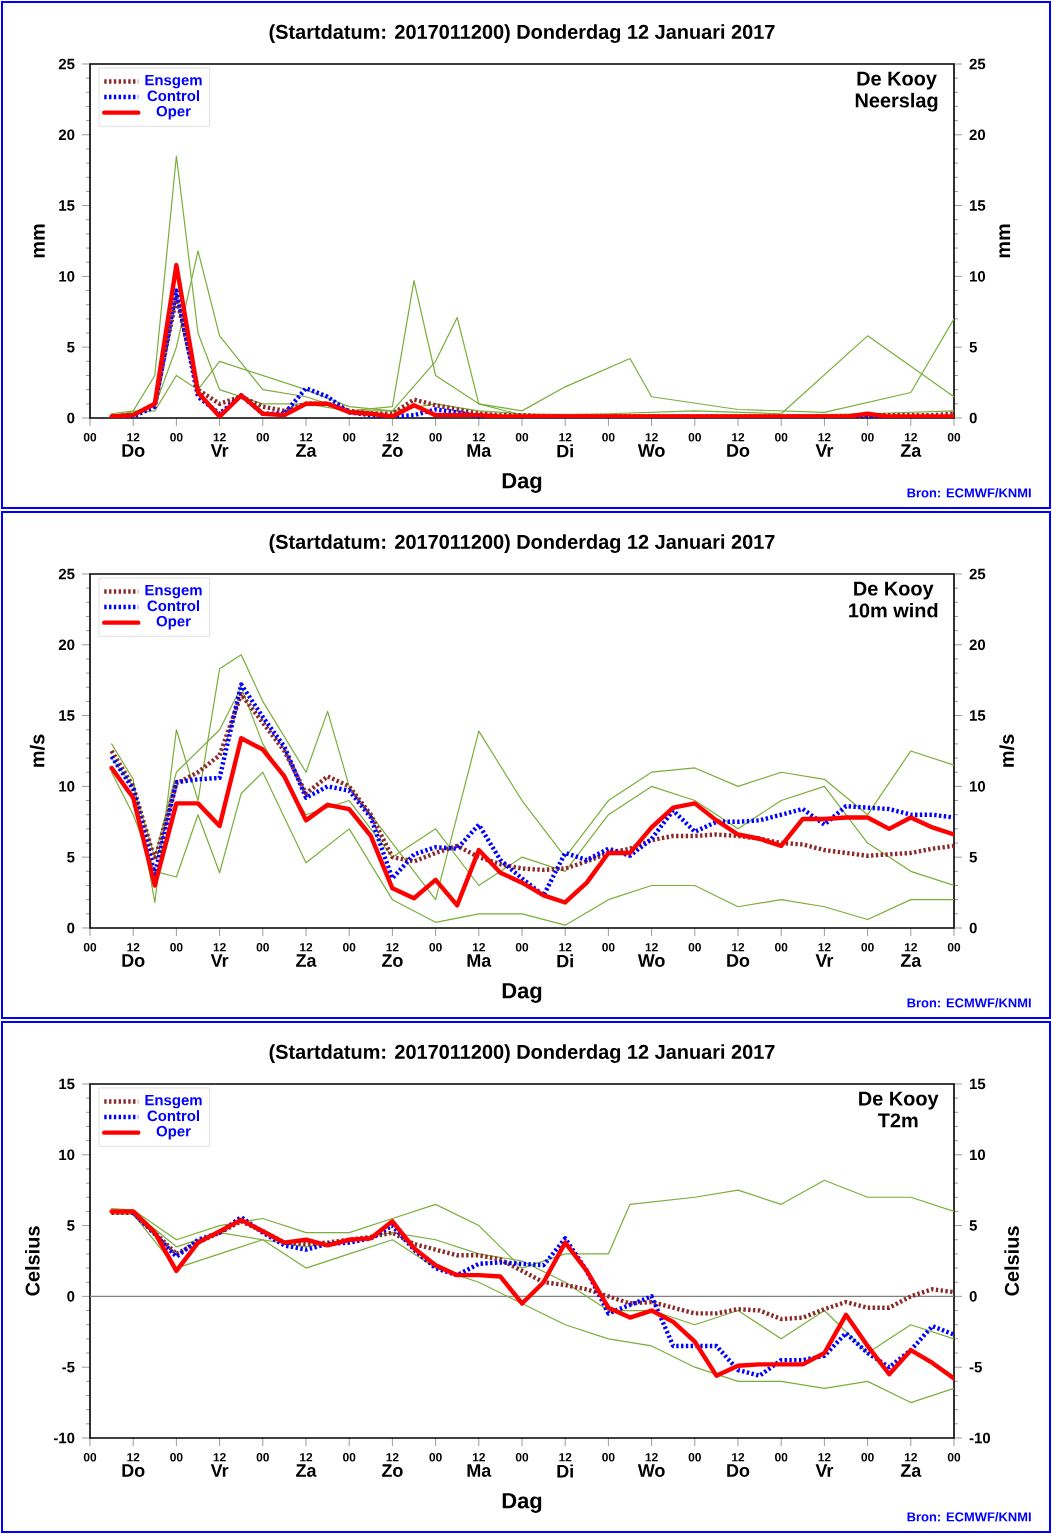  I want to click on y-axis-title: Celsius, so click(32, 1261).